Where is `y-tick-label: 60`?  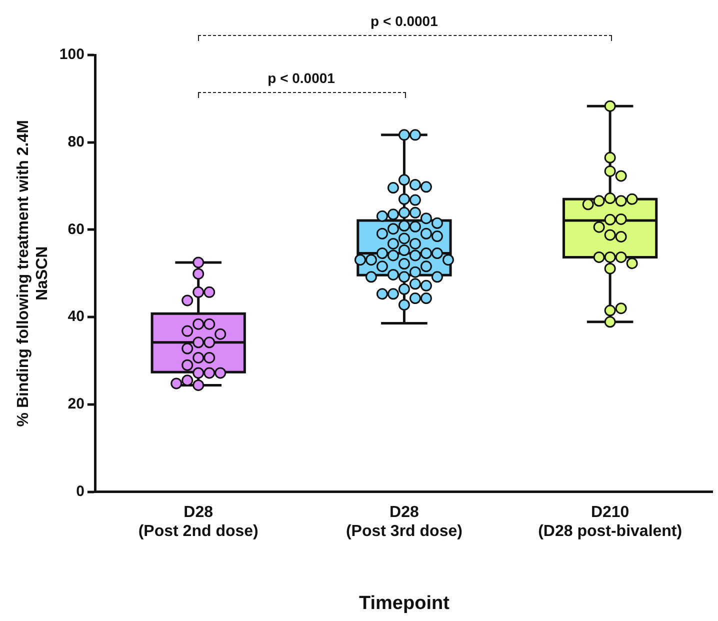 y-tick-label: 60 is located at coordinates (76, 229).